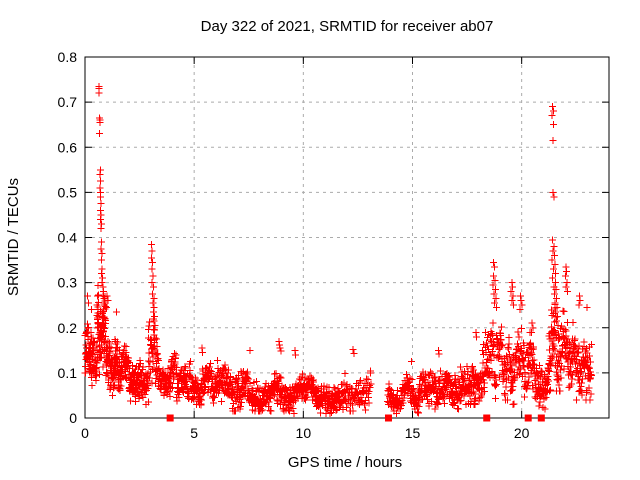 This screenshot has height=480, width=640. Describe the element at coordinates (345, 462) in the screenshot. I see `x-axis-label: GPS time / hours` at that location.